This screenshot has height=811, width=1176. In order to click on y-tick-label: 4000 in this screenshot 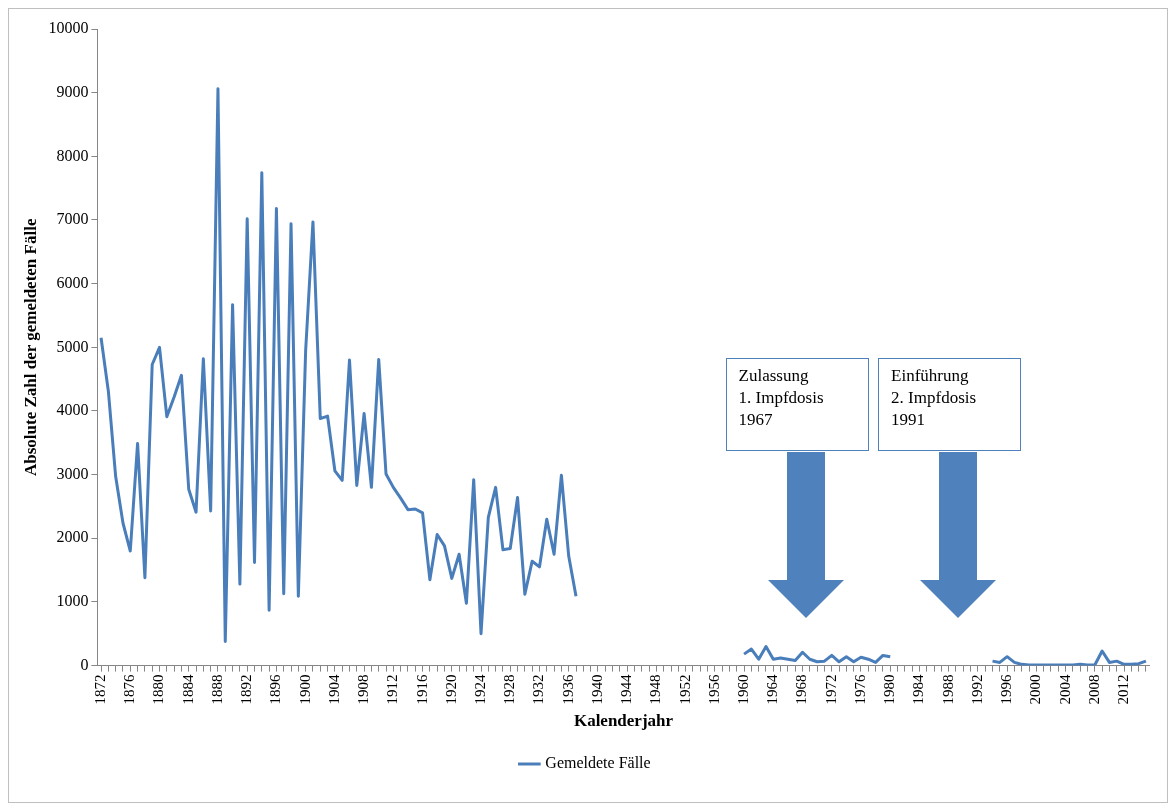, I will do `click(72, 410)`.